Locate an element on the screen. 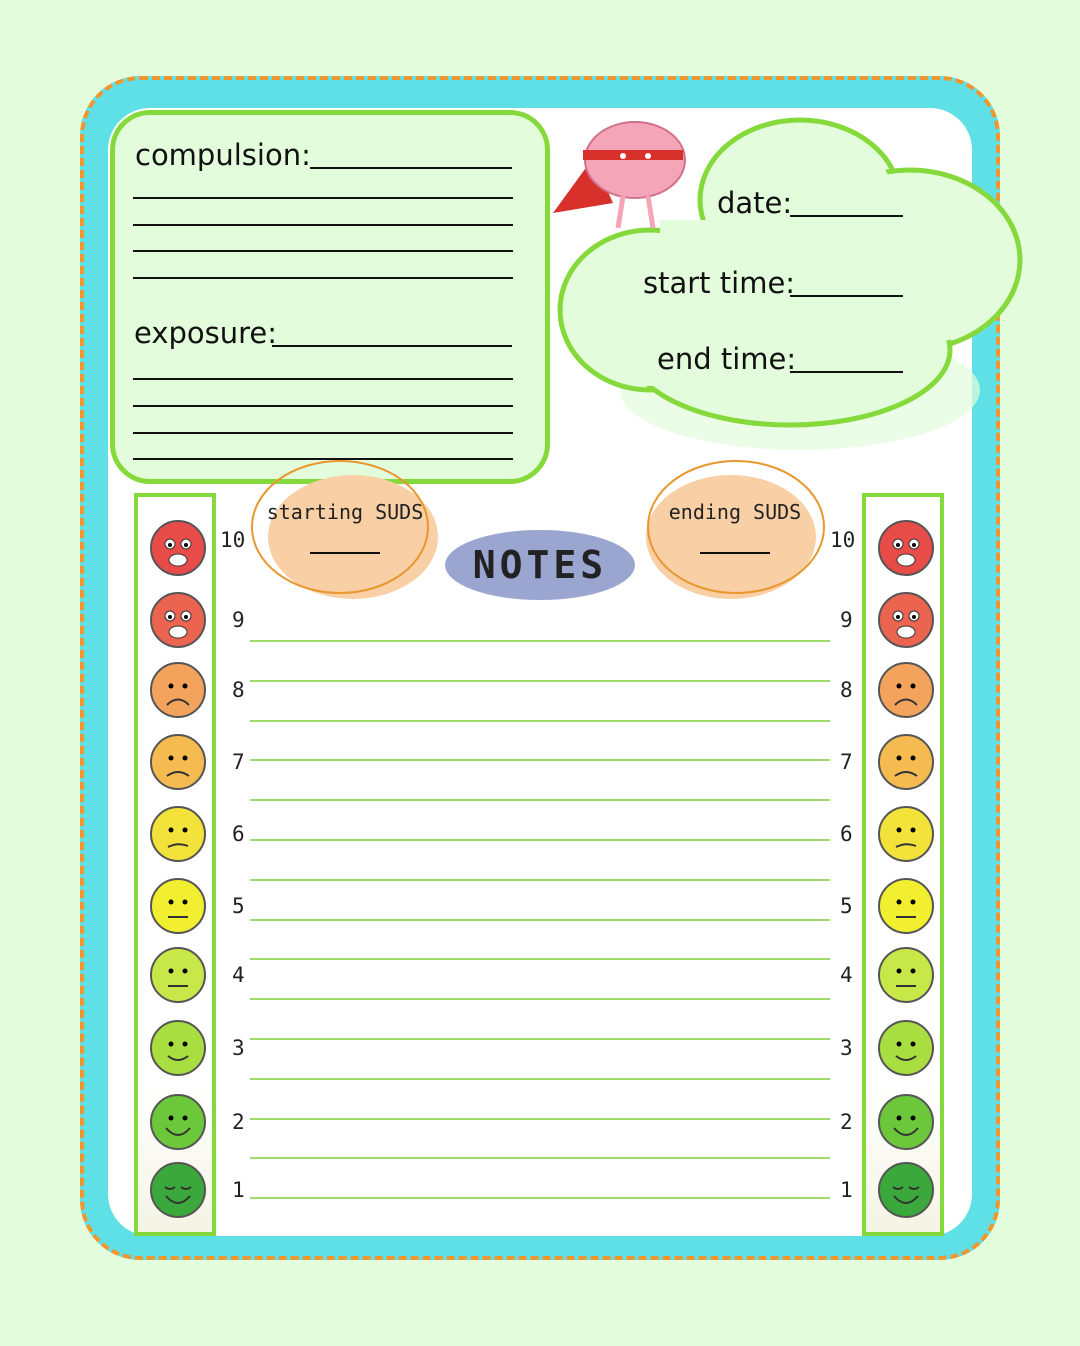 Image resolution: width=1080 pixels, height=1346 pixels. scale-number-left: 9 is located at coordinates (238, 620).